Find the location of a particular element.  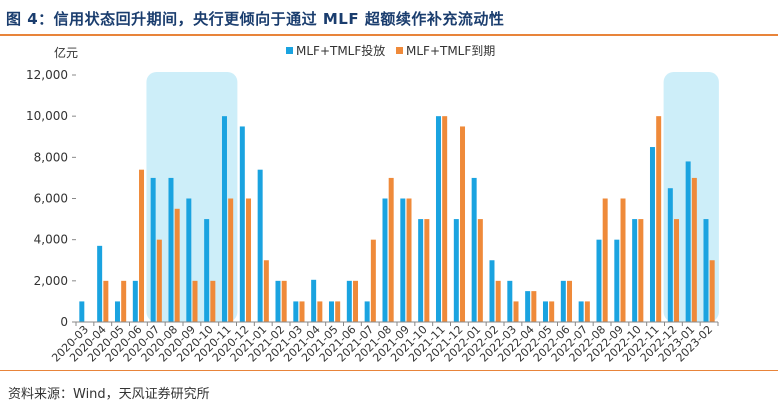

y-tick-label: 10,000 is located at coordinates (47, 116).